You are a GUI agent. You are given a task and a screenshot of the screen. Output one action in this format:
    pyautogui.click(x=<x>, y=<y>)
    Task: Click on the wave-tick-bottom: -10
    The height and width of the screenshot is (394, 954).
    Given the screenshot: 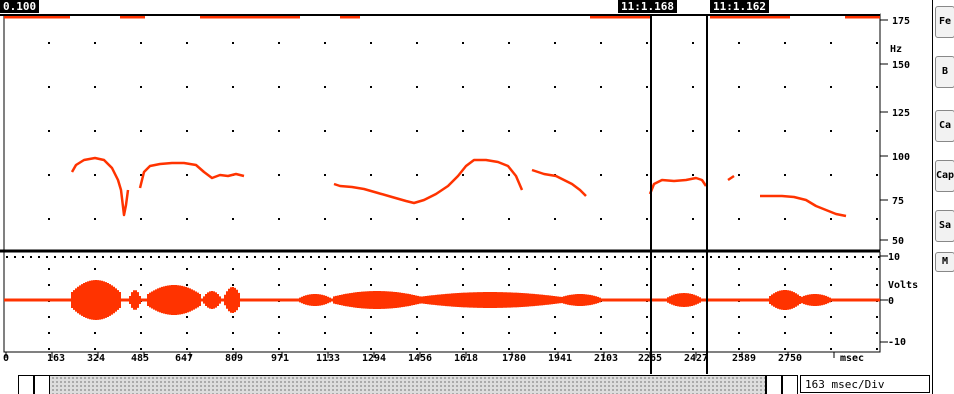 What is the action you would take?
    pyautogui.click(x=897, y=342)
    